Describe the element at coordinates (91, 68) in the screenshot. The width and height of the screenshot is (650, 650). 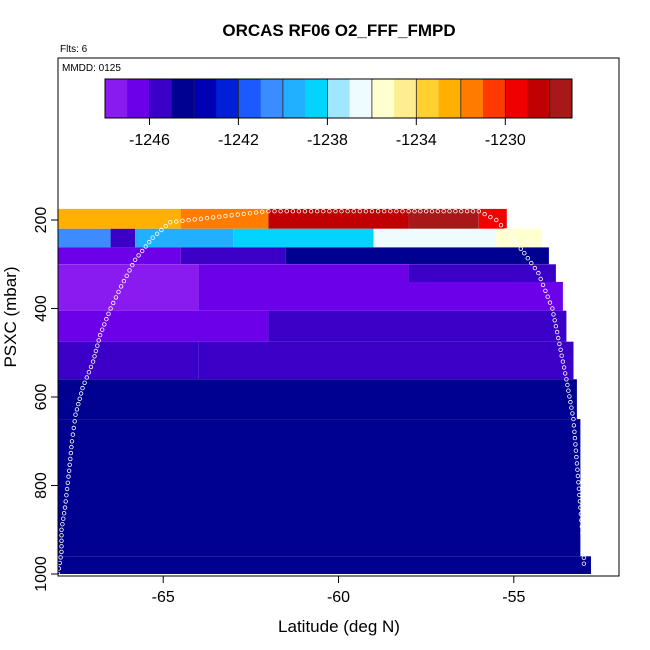
I see `date-note: MMDD: 0125` at that location.